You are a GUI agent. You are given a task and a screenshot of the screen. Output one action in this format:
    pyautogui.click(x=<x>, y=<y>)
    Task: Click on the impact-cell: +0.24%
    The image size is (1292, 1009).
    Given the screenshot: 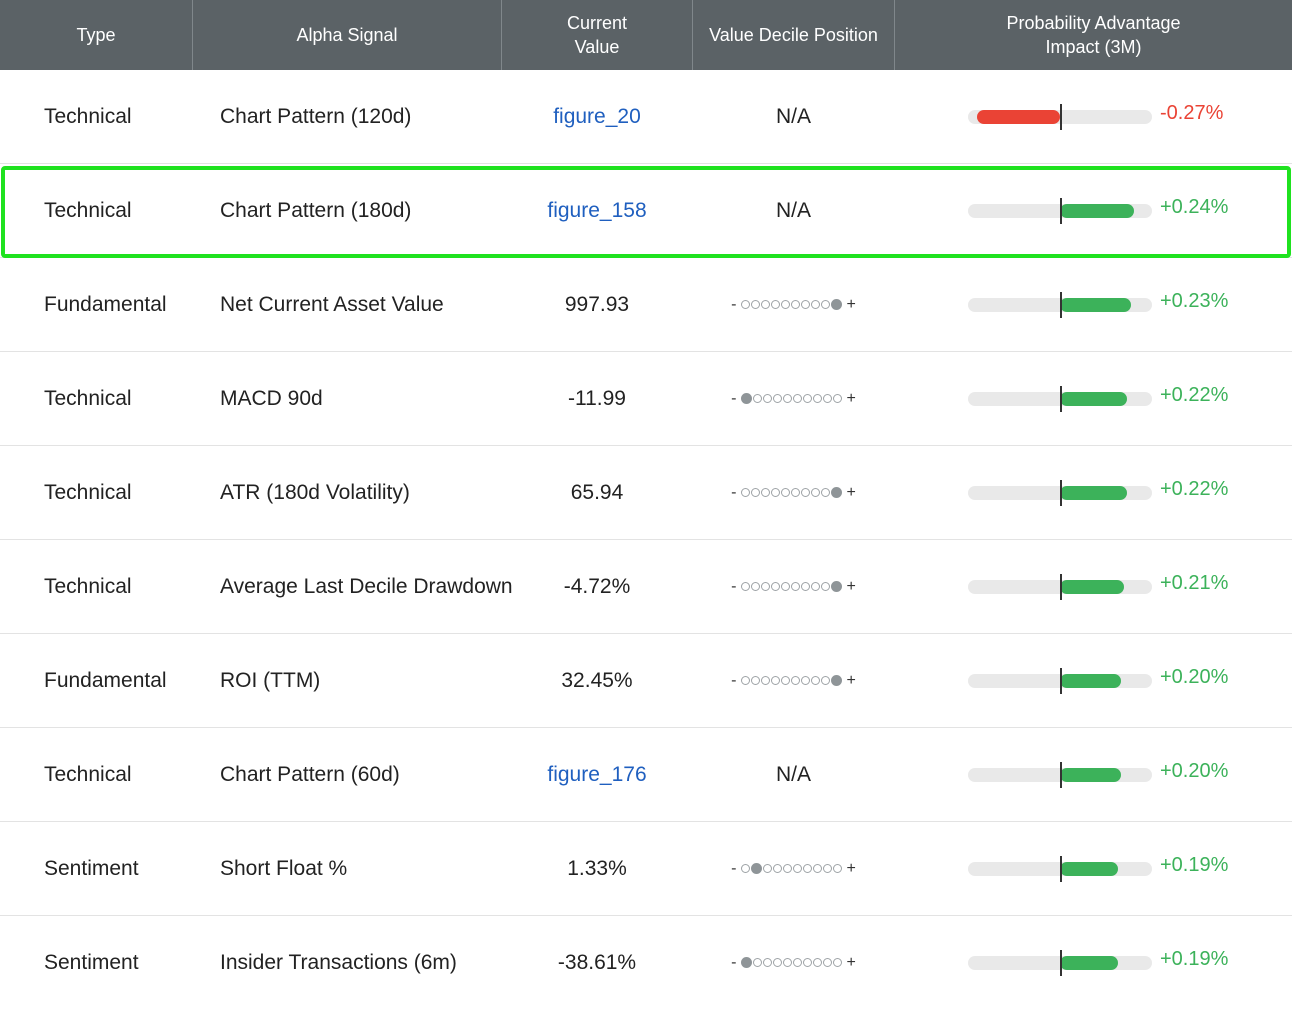 What is the action you would take?
    pyautogui.click(x=1120, y=210)
    